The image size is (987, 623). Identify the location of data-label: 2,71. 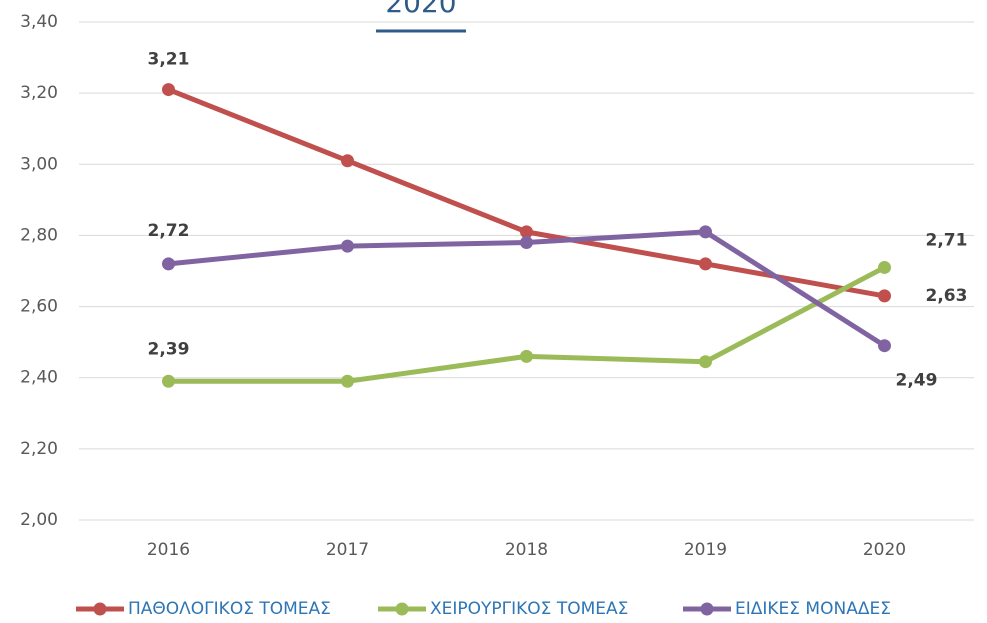
(947, 240).